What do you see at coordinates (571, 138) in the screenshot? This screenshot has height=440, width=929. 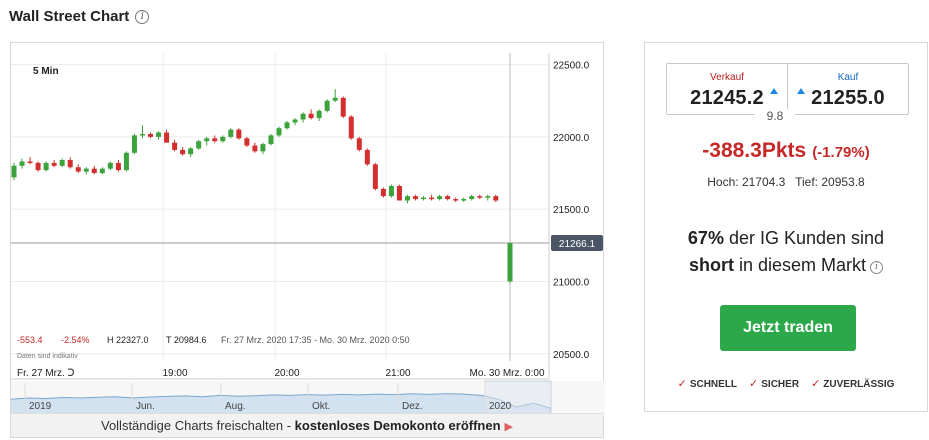 I see `y-tick-label: 22000.0` at bounding box center [571, 138].